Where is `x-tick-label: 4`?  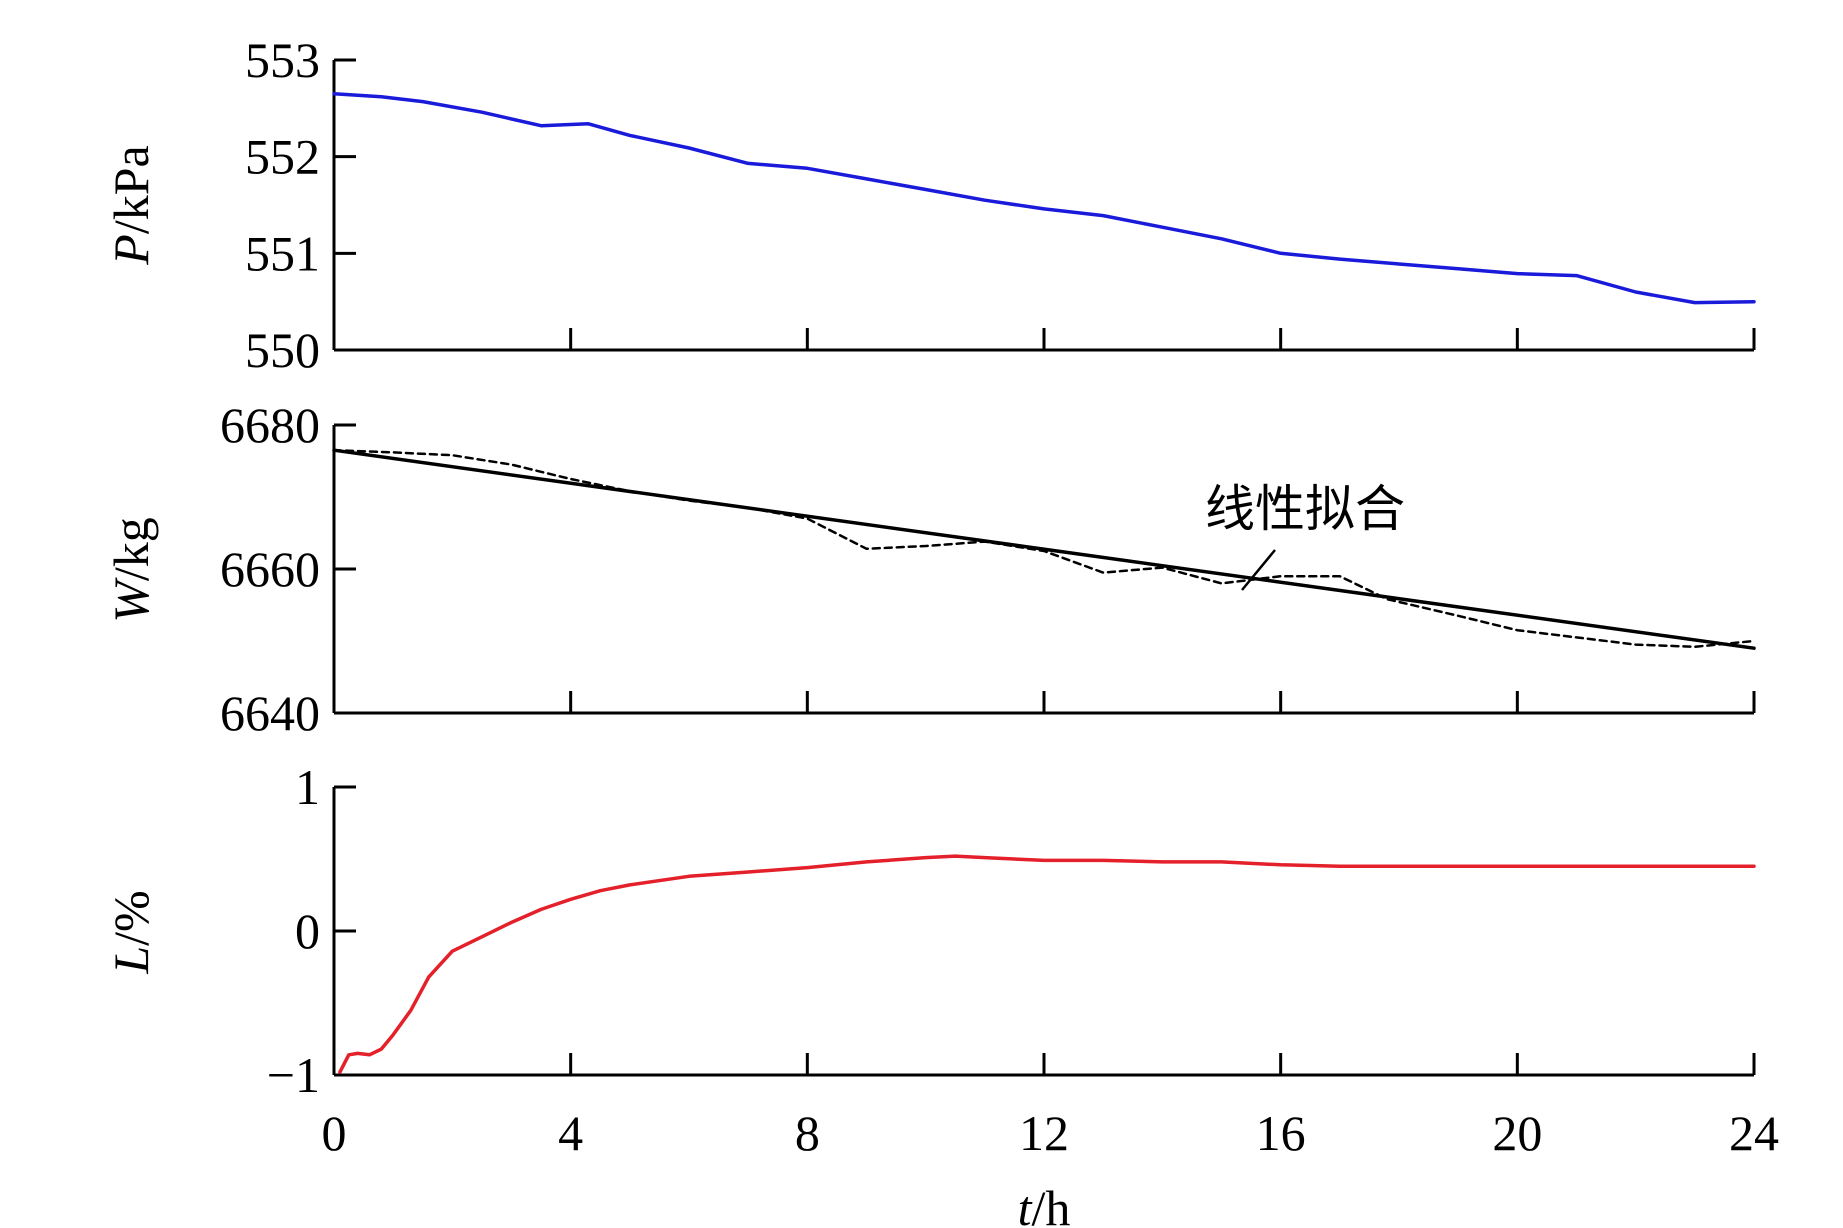 x-tick-label: 4 is located at coordinates (570, 1133).